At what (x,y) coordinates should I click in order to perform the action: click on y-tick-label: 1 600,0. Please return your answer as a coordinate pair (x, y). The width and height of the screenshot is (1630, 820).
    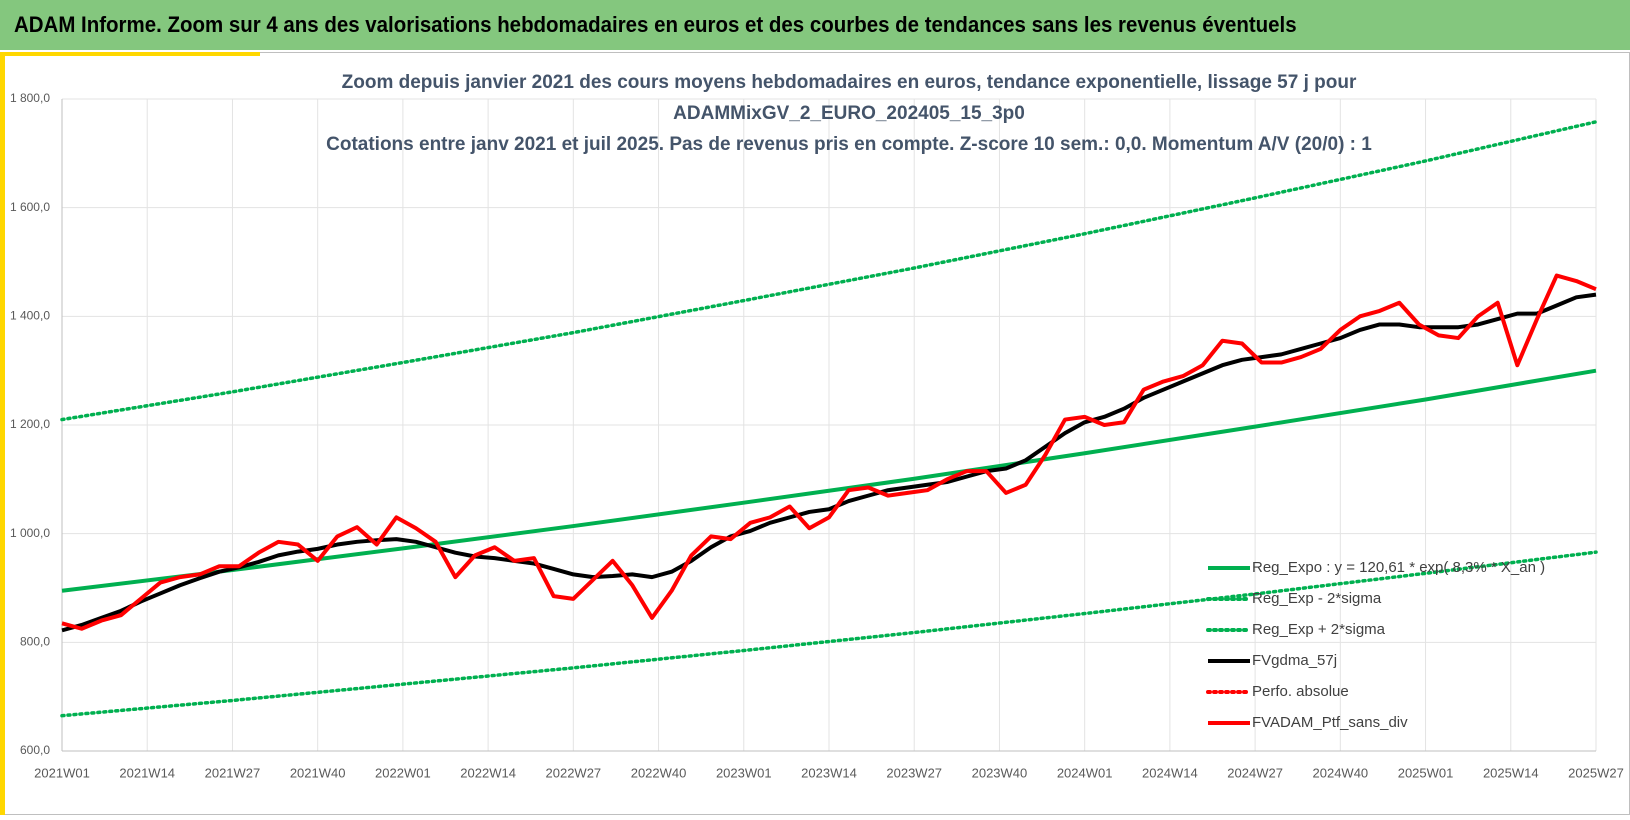
    Looking at the image, I should click on (30, 207).